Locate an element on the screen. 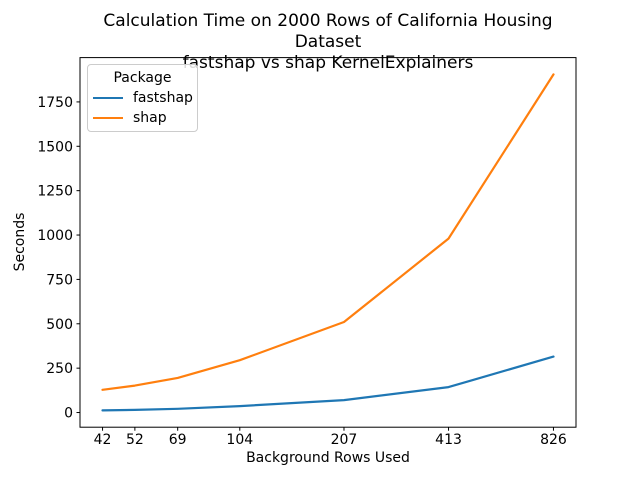  x-tick-label: 104 is located at coordinates (239, 440).